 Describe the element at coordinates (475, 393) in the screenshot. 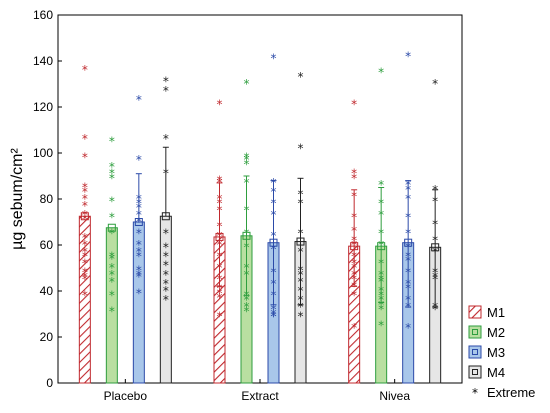

I see `legend-swatch: *` at that location.